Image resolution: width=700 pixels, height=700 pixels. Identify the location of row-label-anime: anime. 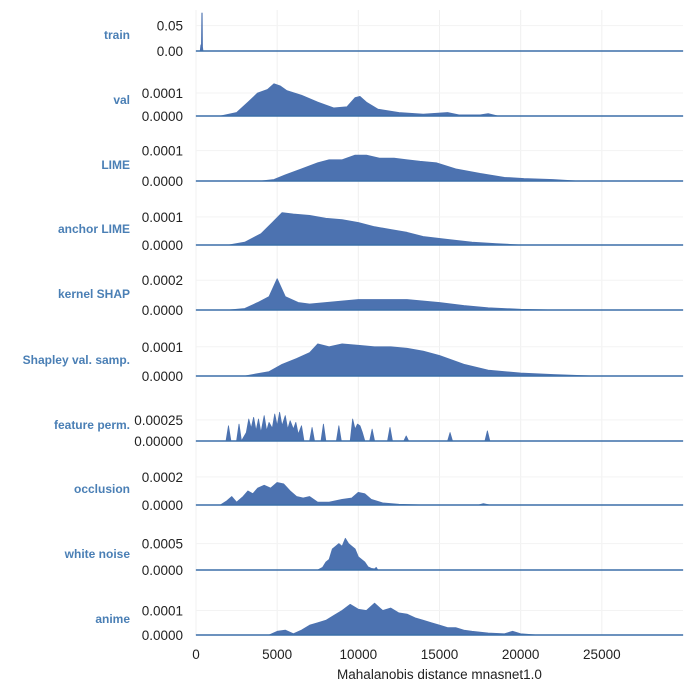
(112, 619).